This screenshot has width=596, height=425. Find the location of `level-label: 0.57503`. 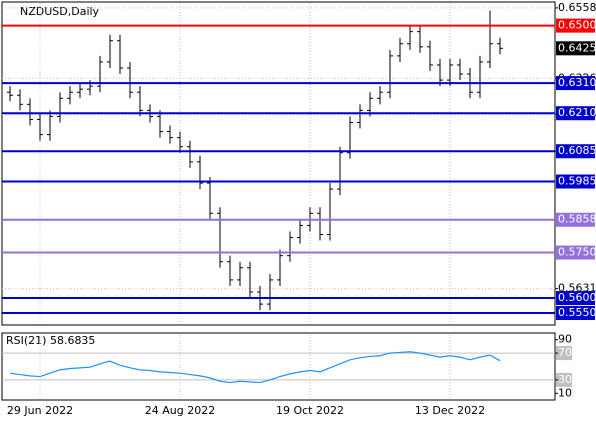

level-label: 0.57503 is located at coordinates (577, 252).